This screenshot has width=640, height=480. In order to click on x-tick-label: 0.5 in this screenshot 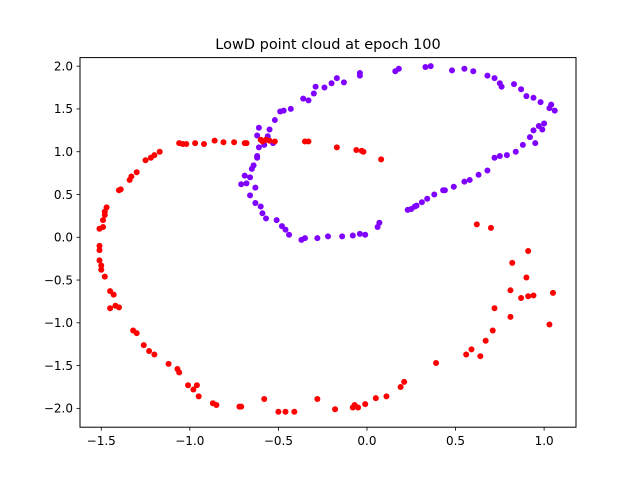, I will do `click(455, 441)`.